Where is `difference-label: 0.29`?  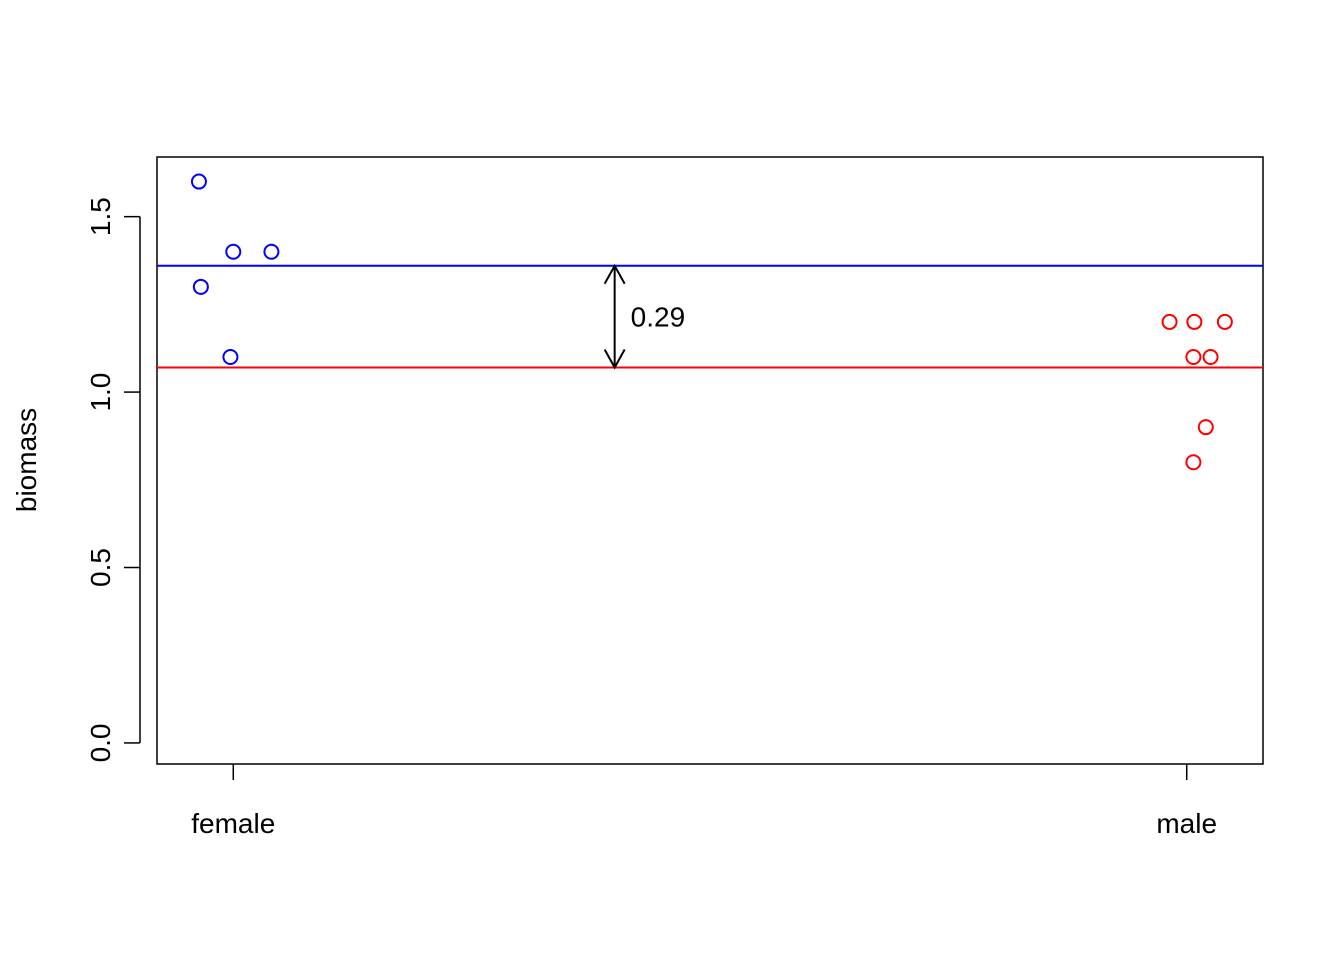
difference-label: 0.29 is located at coordinates (658, 317).